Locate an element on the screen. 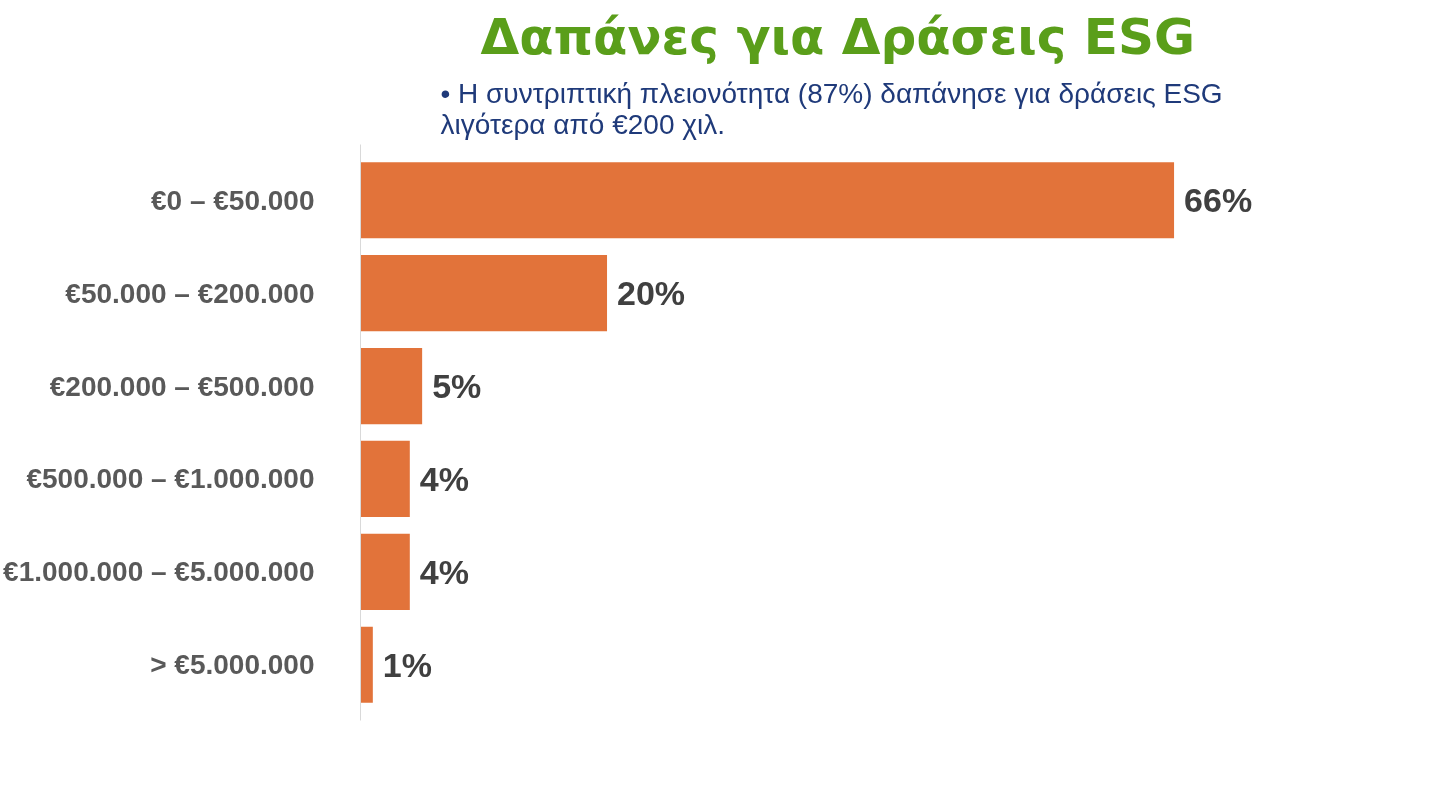  y-tick-label: €1.000.000 – €5.000.000 is located at coordinates (159, 572).